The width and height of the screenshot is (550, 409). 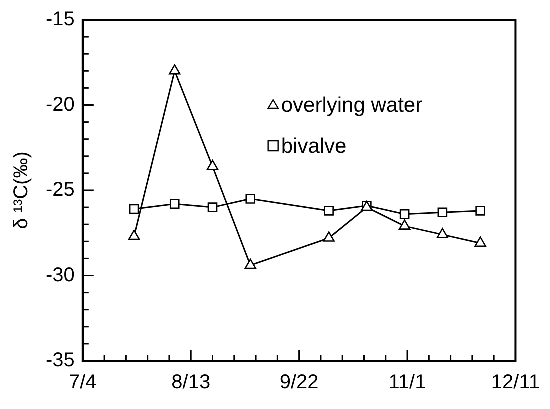 I want to click on y-tick-label: -30, so click(x=60, y=275).